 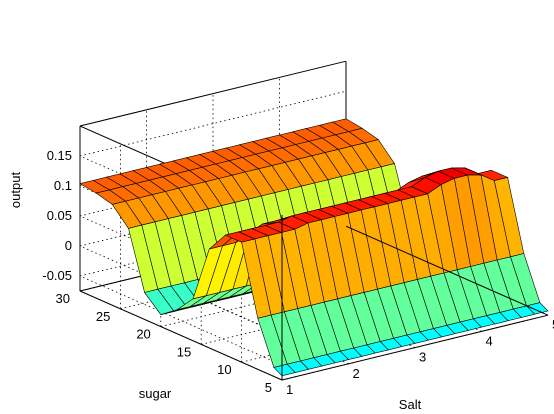 What do you see at coordinates (63, 185) in the screenshot?
I see `z-tick-label: 0.1` at bounding box center [63, 185].